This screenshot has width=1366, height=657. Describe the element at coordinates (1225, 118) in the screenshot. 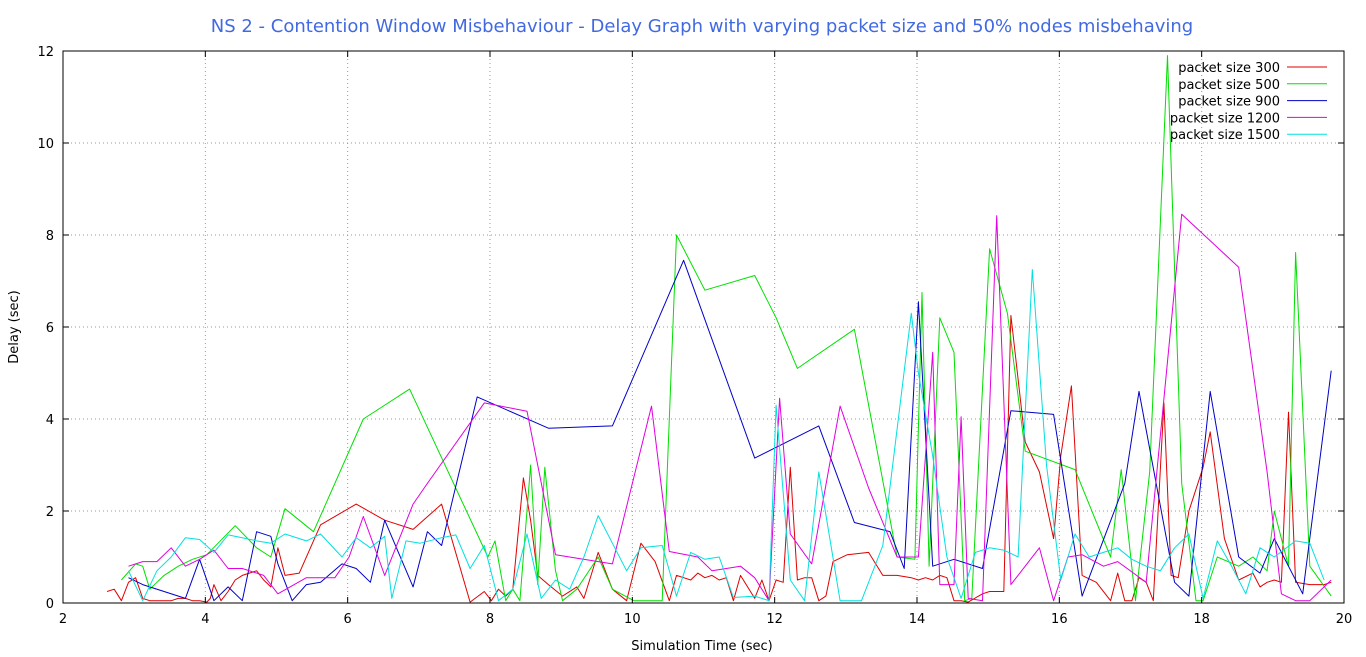

I see `legend-label: packet size 1200` at that location.